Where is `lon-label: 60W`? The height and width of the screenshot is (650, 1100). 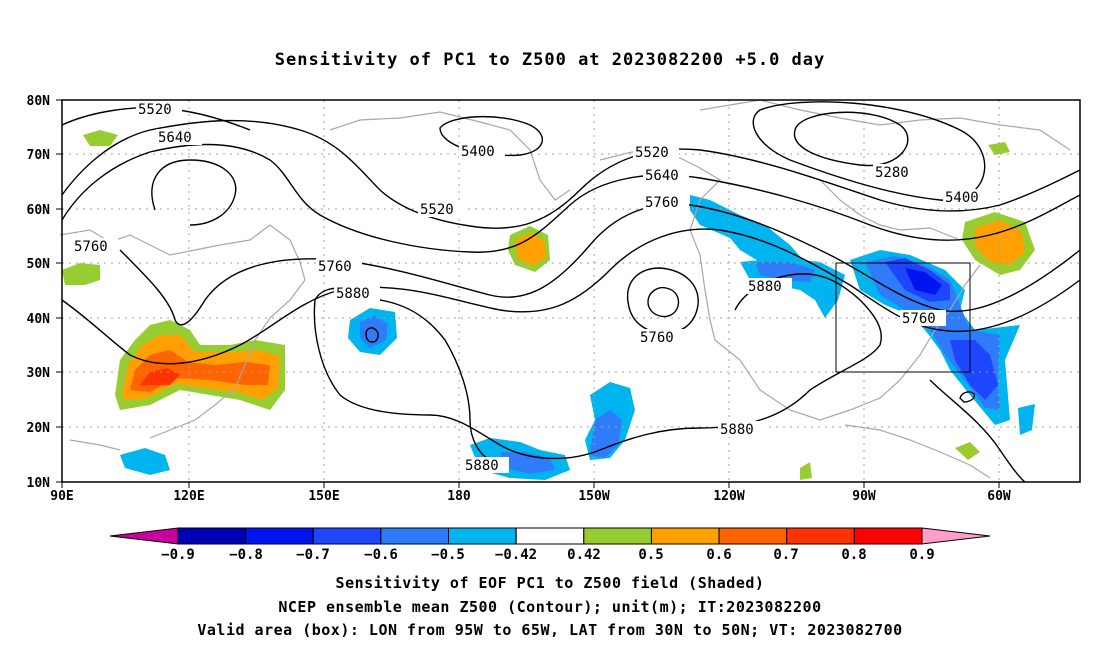 lon-label: 60W is located at coordinates (999, 496).